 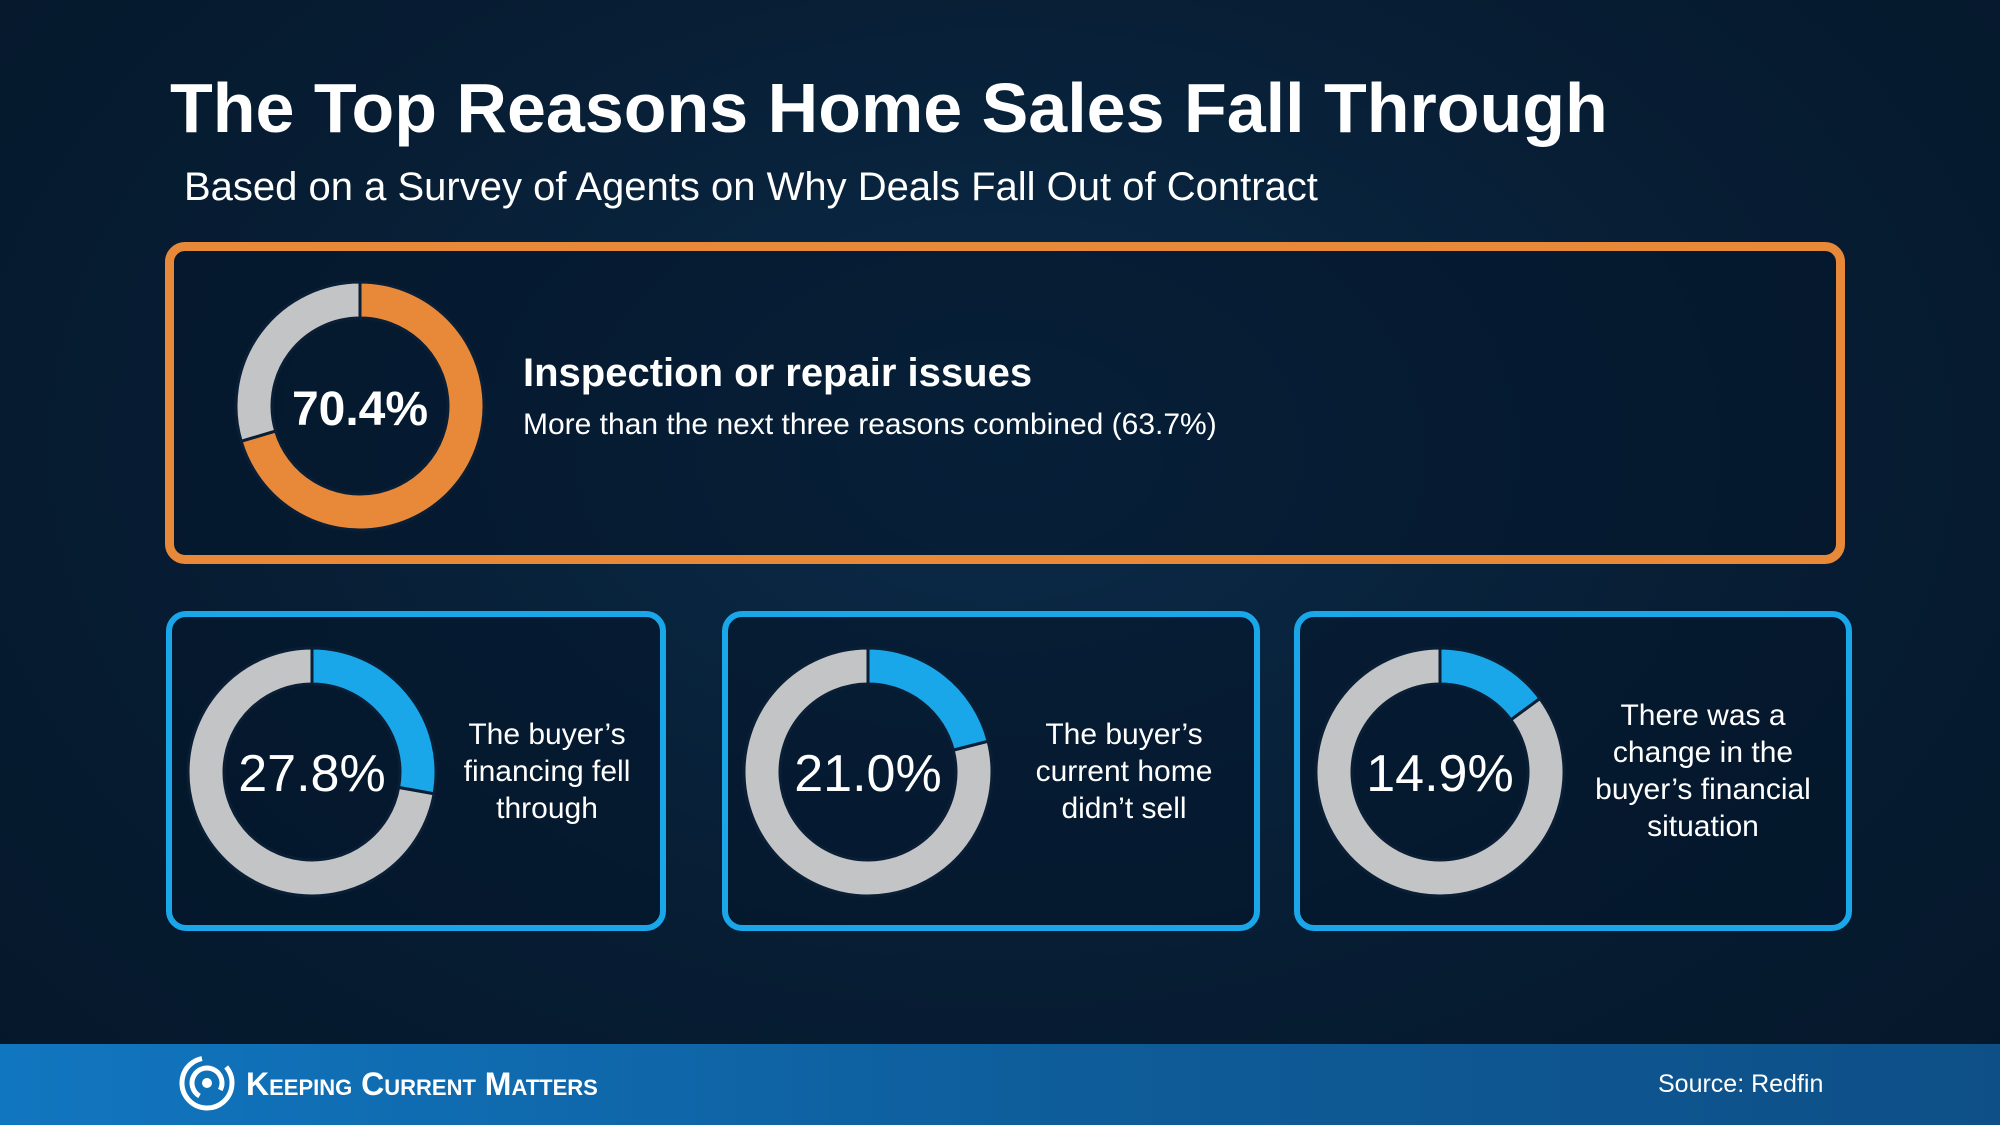 I want to click on footer-bar: Keeping Current Matters Source: Redfin, so click(x=1000, y=1084).